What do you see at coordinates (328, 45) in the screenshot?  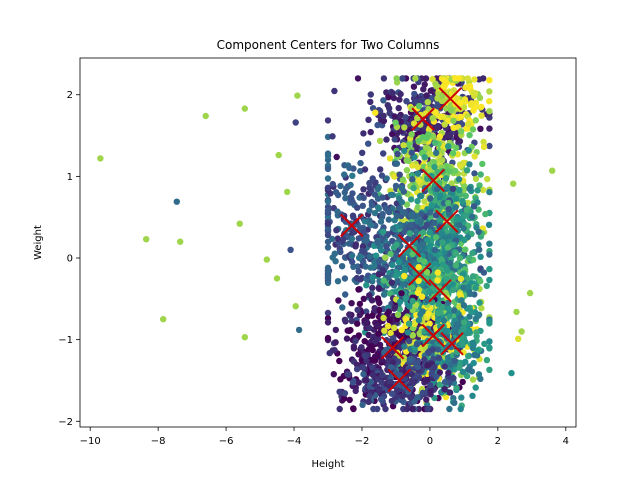 I see `chart-title: Component Centers for Two Columns` at bounding box center [328, 45].